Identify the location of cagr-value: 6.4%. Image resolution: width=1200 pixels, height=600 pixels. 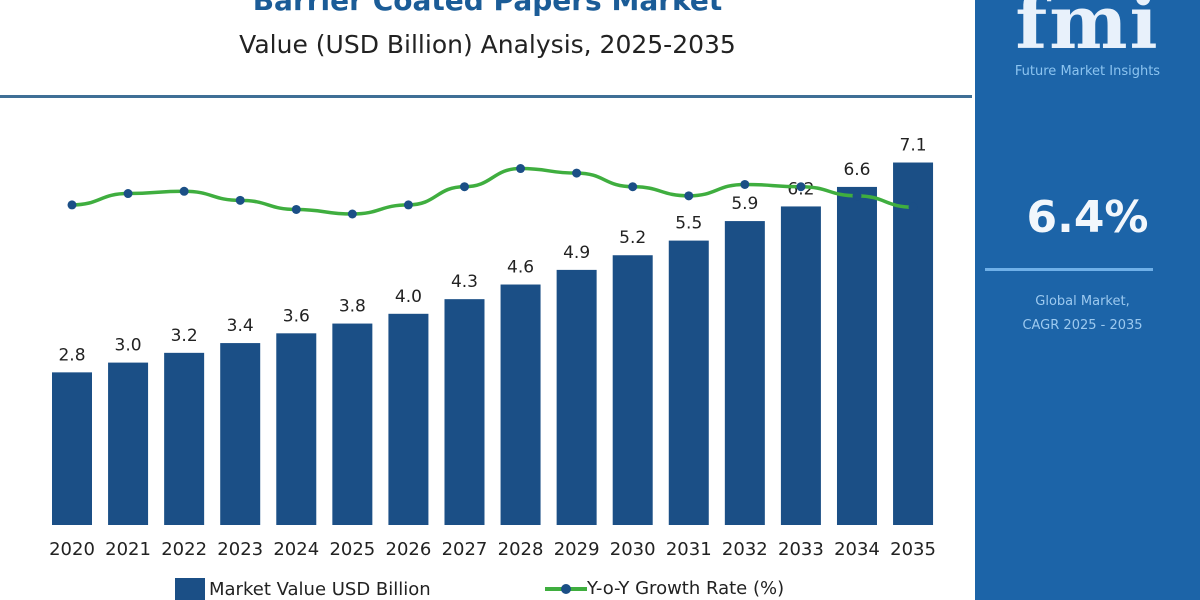
(1087, 217).